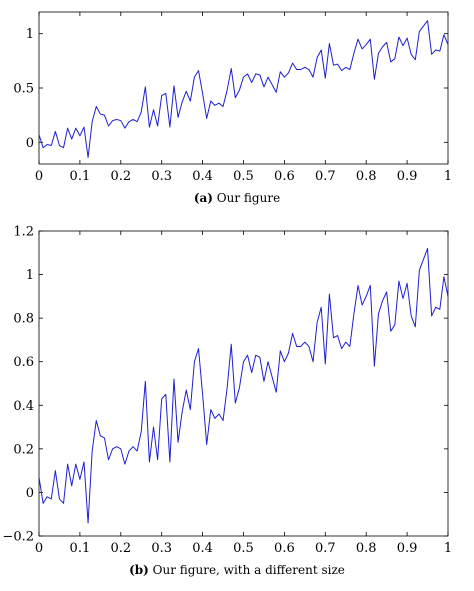  What do you see at coordinates (248, 198) in the screenshot?
I see `caption-a-text: Our figure` at bounding box center [248, 198].